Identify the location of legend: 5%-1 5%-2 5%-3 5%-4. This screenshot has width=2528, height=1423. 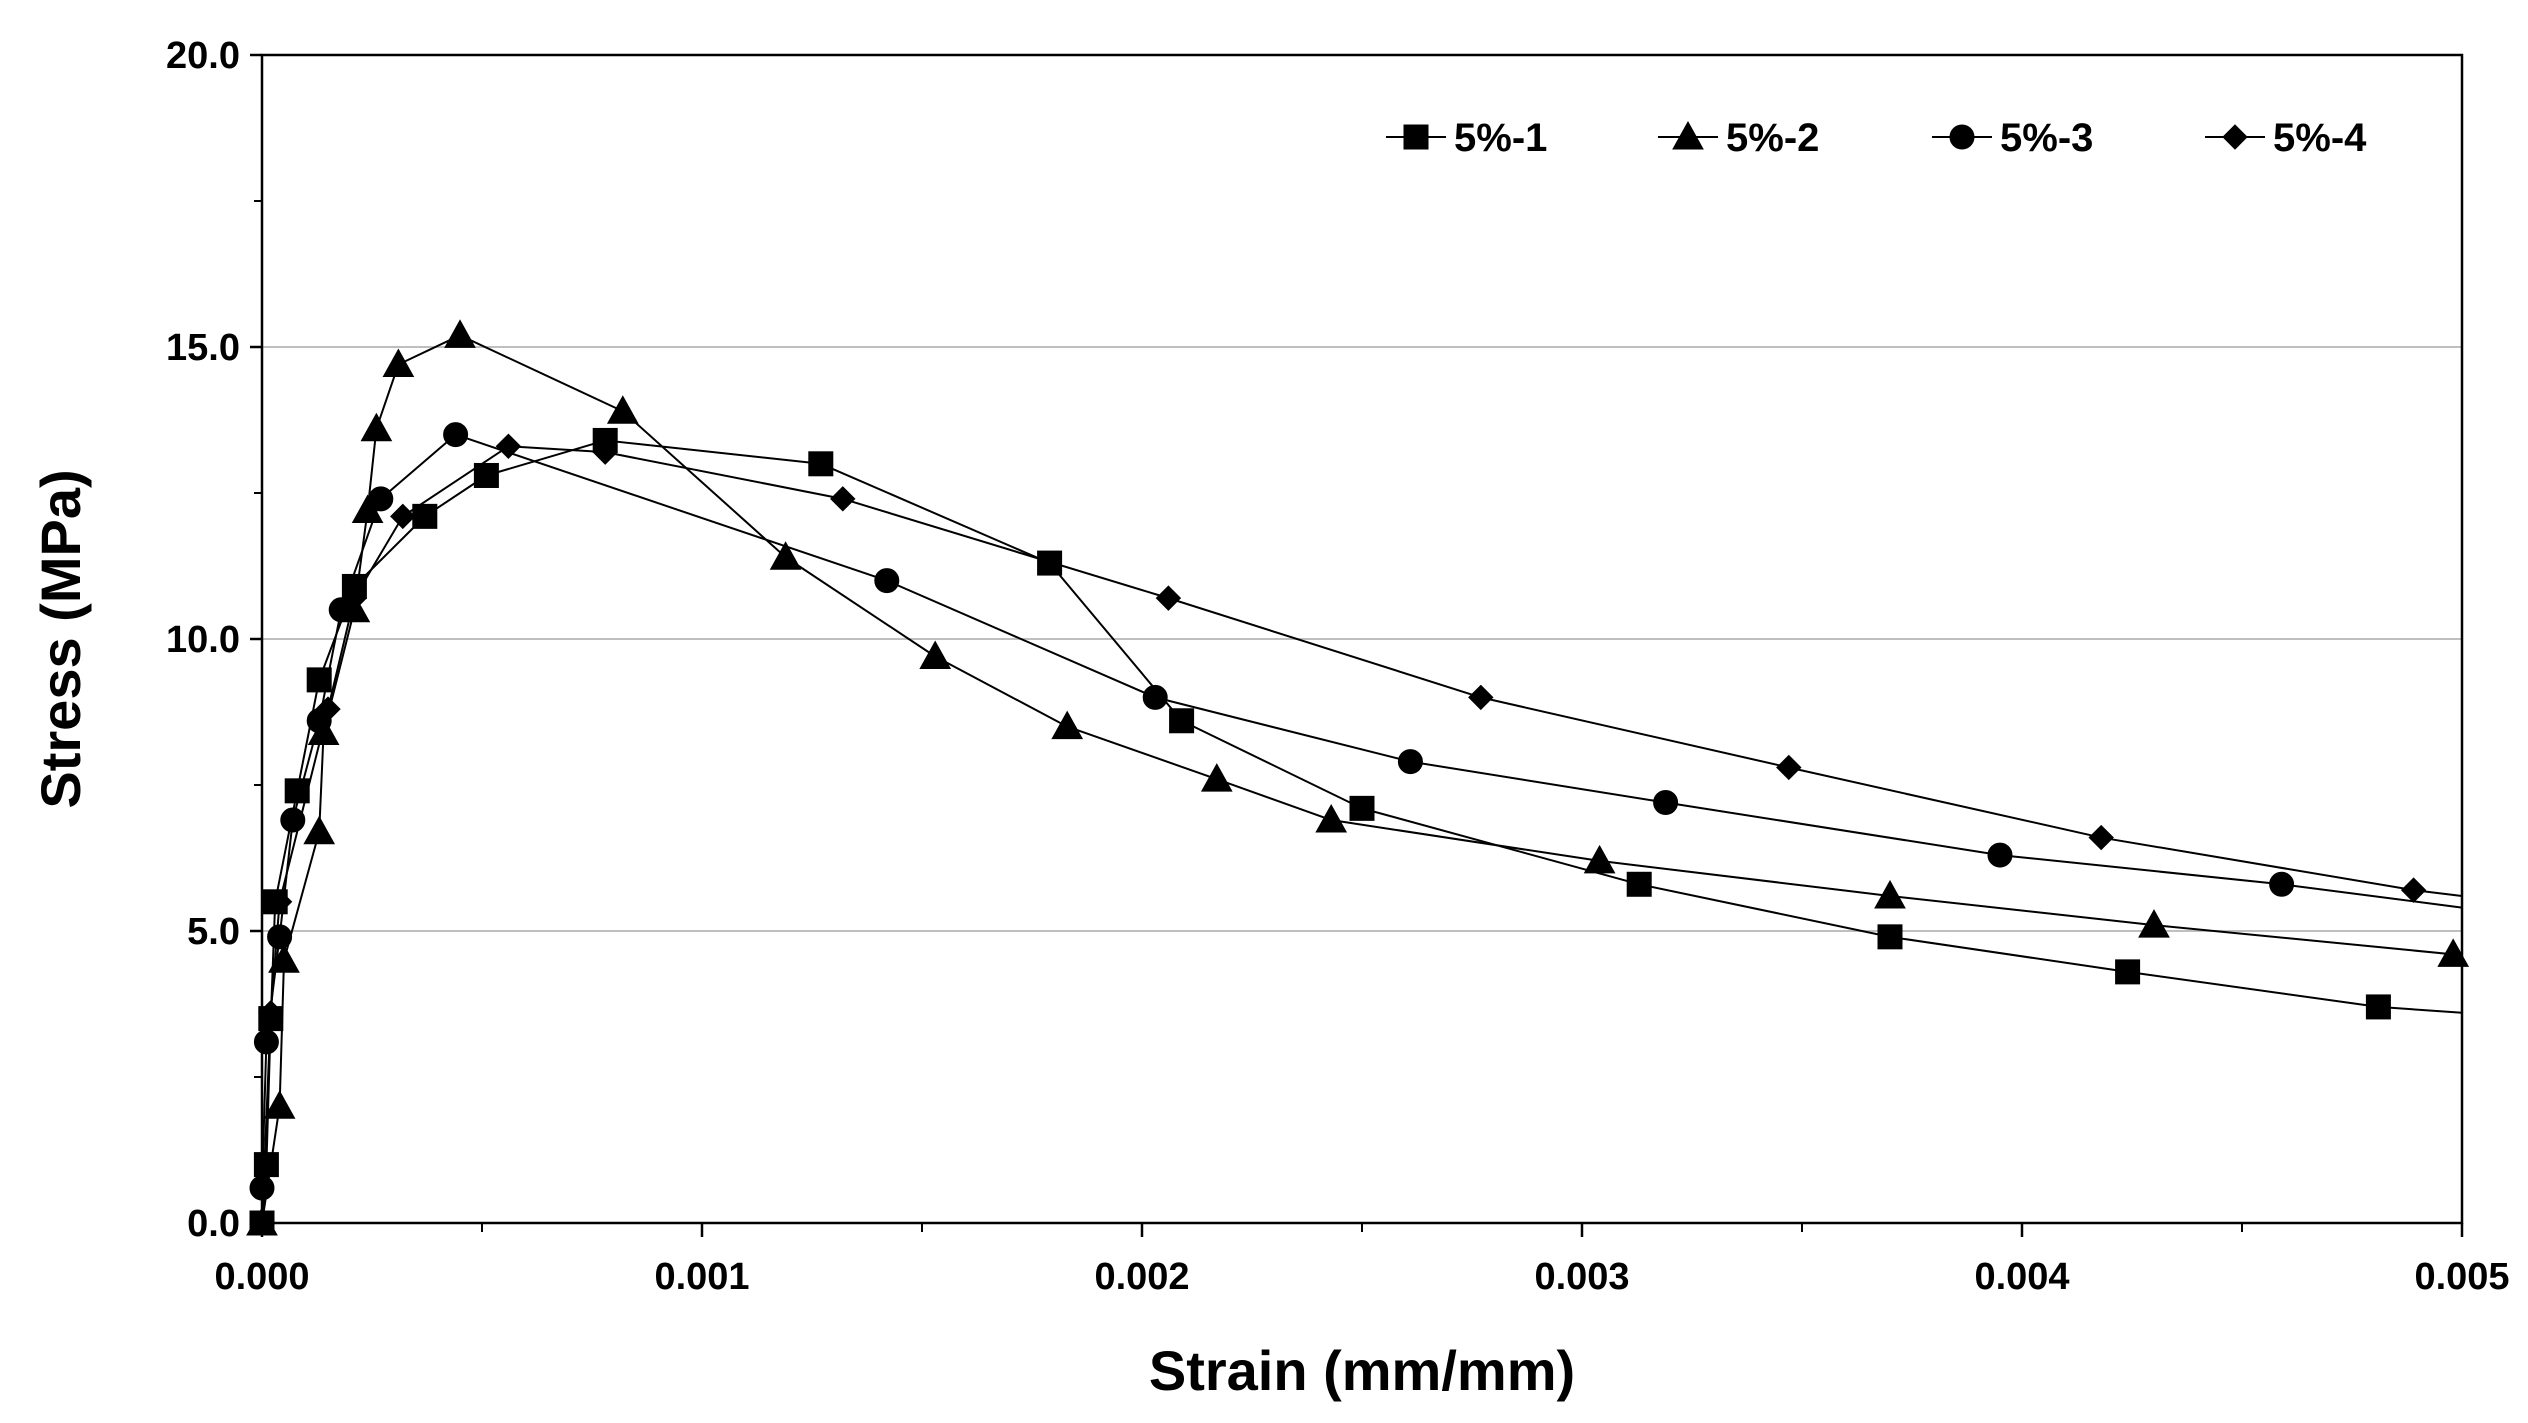
(1876, 138).